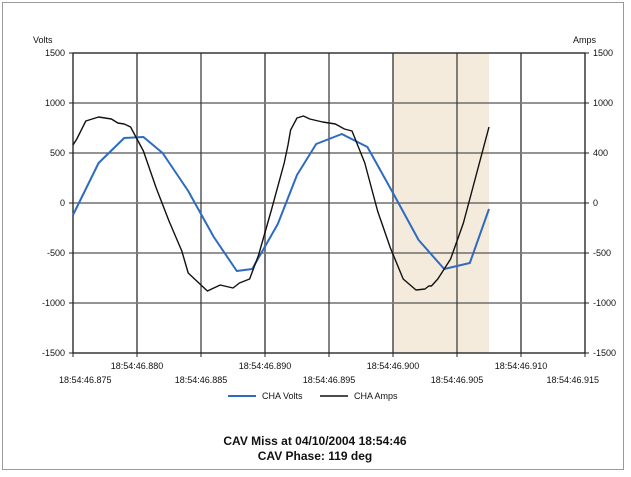 This screenshot has width=631, height=477. I want to click on y-left-tick-label: -1500, so click(53, 353).